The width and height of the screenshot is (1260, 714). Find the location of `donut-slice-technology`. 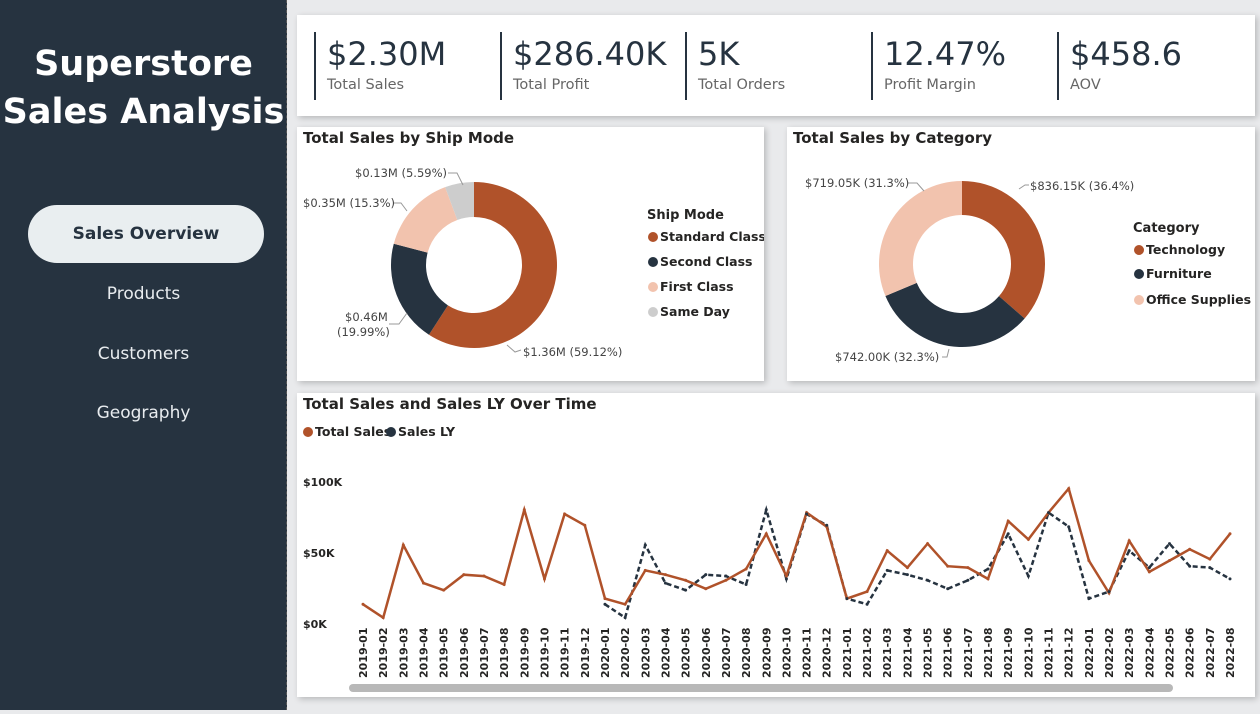

donut-slice-technology is located at coordinates (1003, 250).